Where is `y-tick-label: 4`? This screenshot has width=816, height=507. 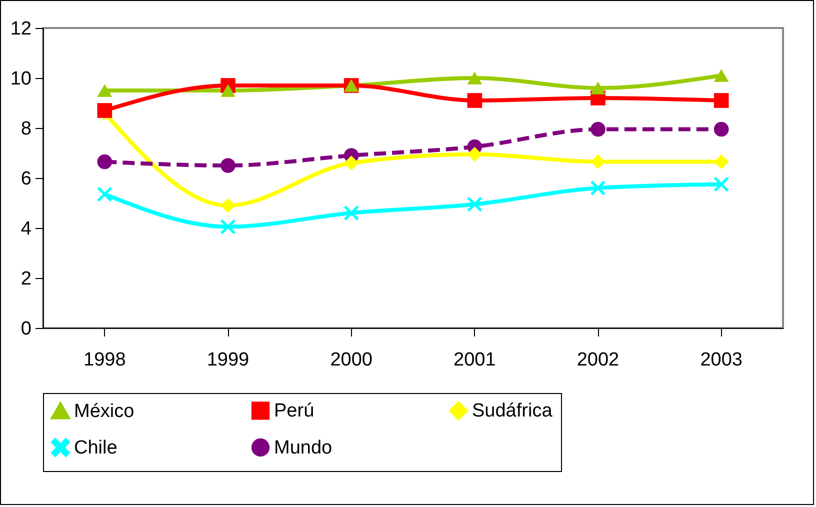 y-tick-label: 4 is located at coordinates (26, 229).